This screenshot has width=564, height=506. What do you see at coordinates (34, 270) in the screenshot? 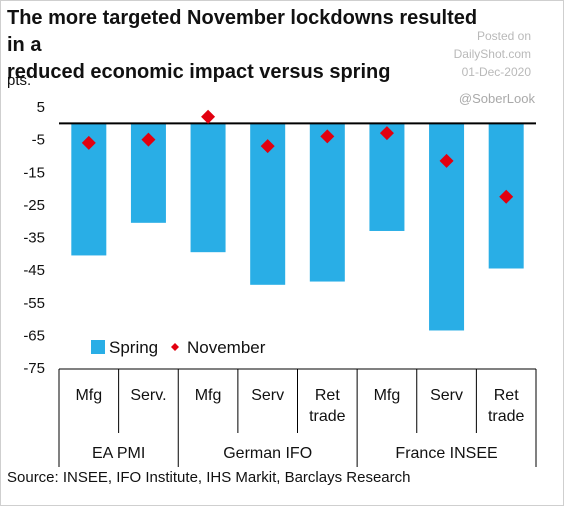
I see `y-tick-label-5: -45` at bounding box center [34, 270].